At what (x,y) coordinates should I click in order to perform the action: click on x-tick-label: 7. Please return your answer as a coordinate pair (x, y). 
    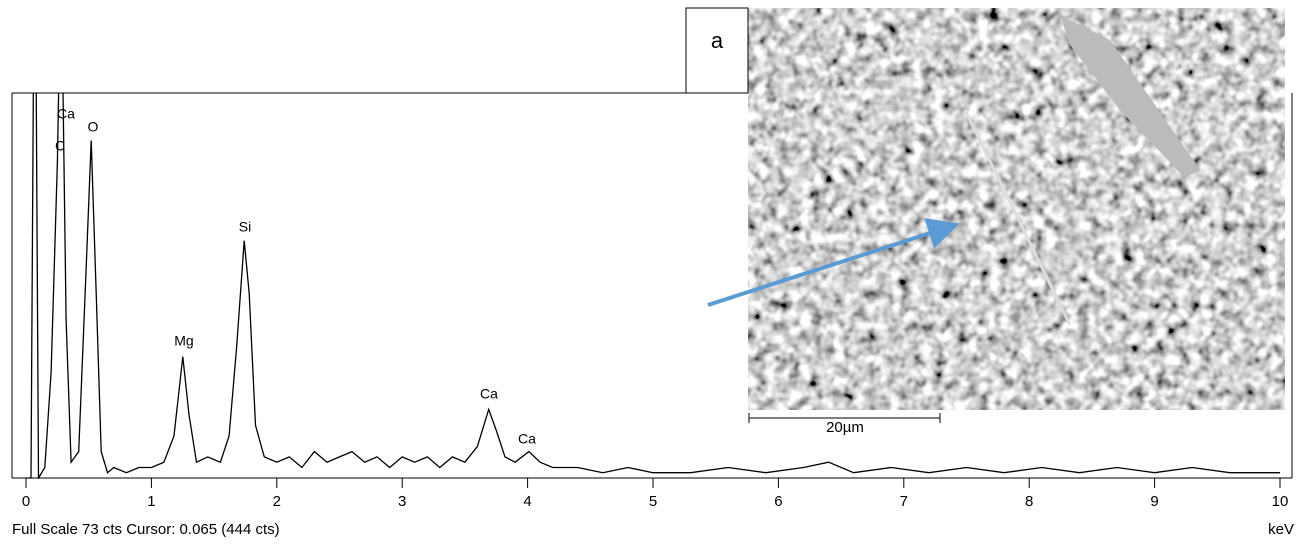
    Looking at the image, I should click on (904, 501).